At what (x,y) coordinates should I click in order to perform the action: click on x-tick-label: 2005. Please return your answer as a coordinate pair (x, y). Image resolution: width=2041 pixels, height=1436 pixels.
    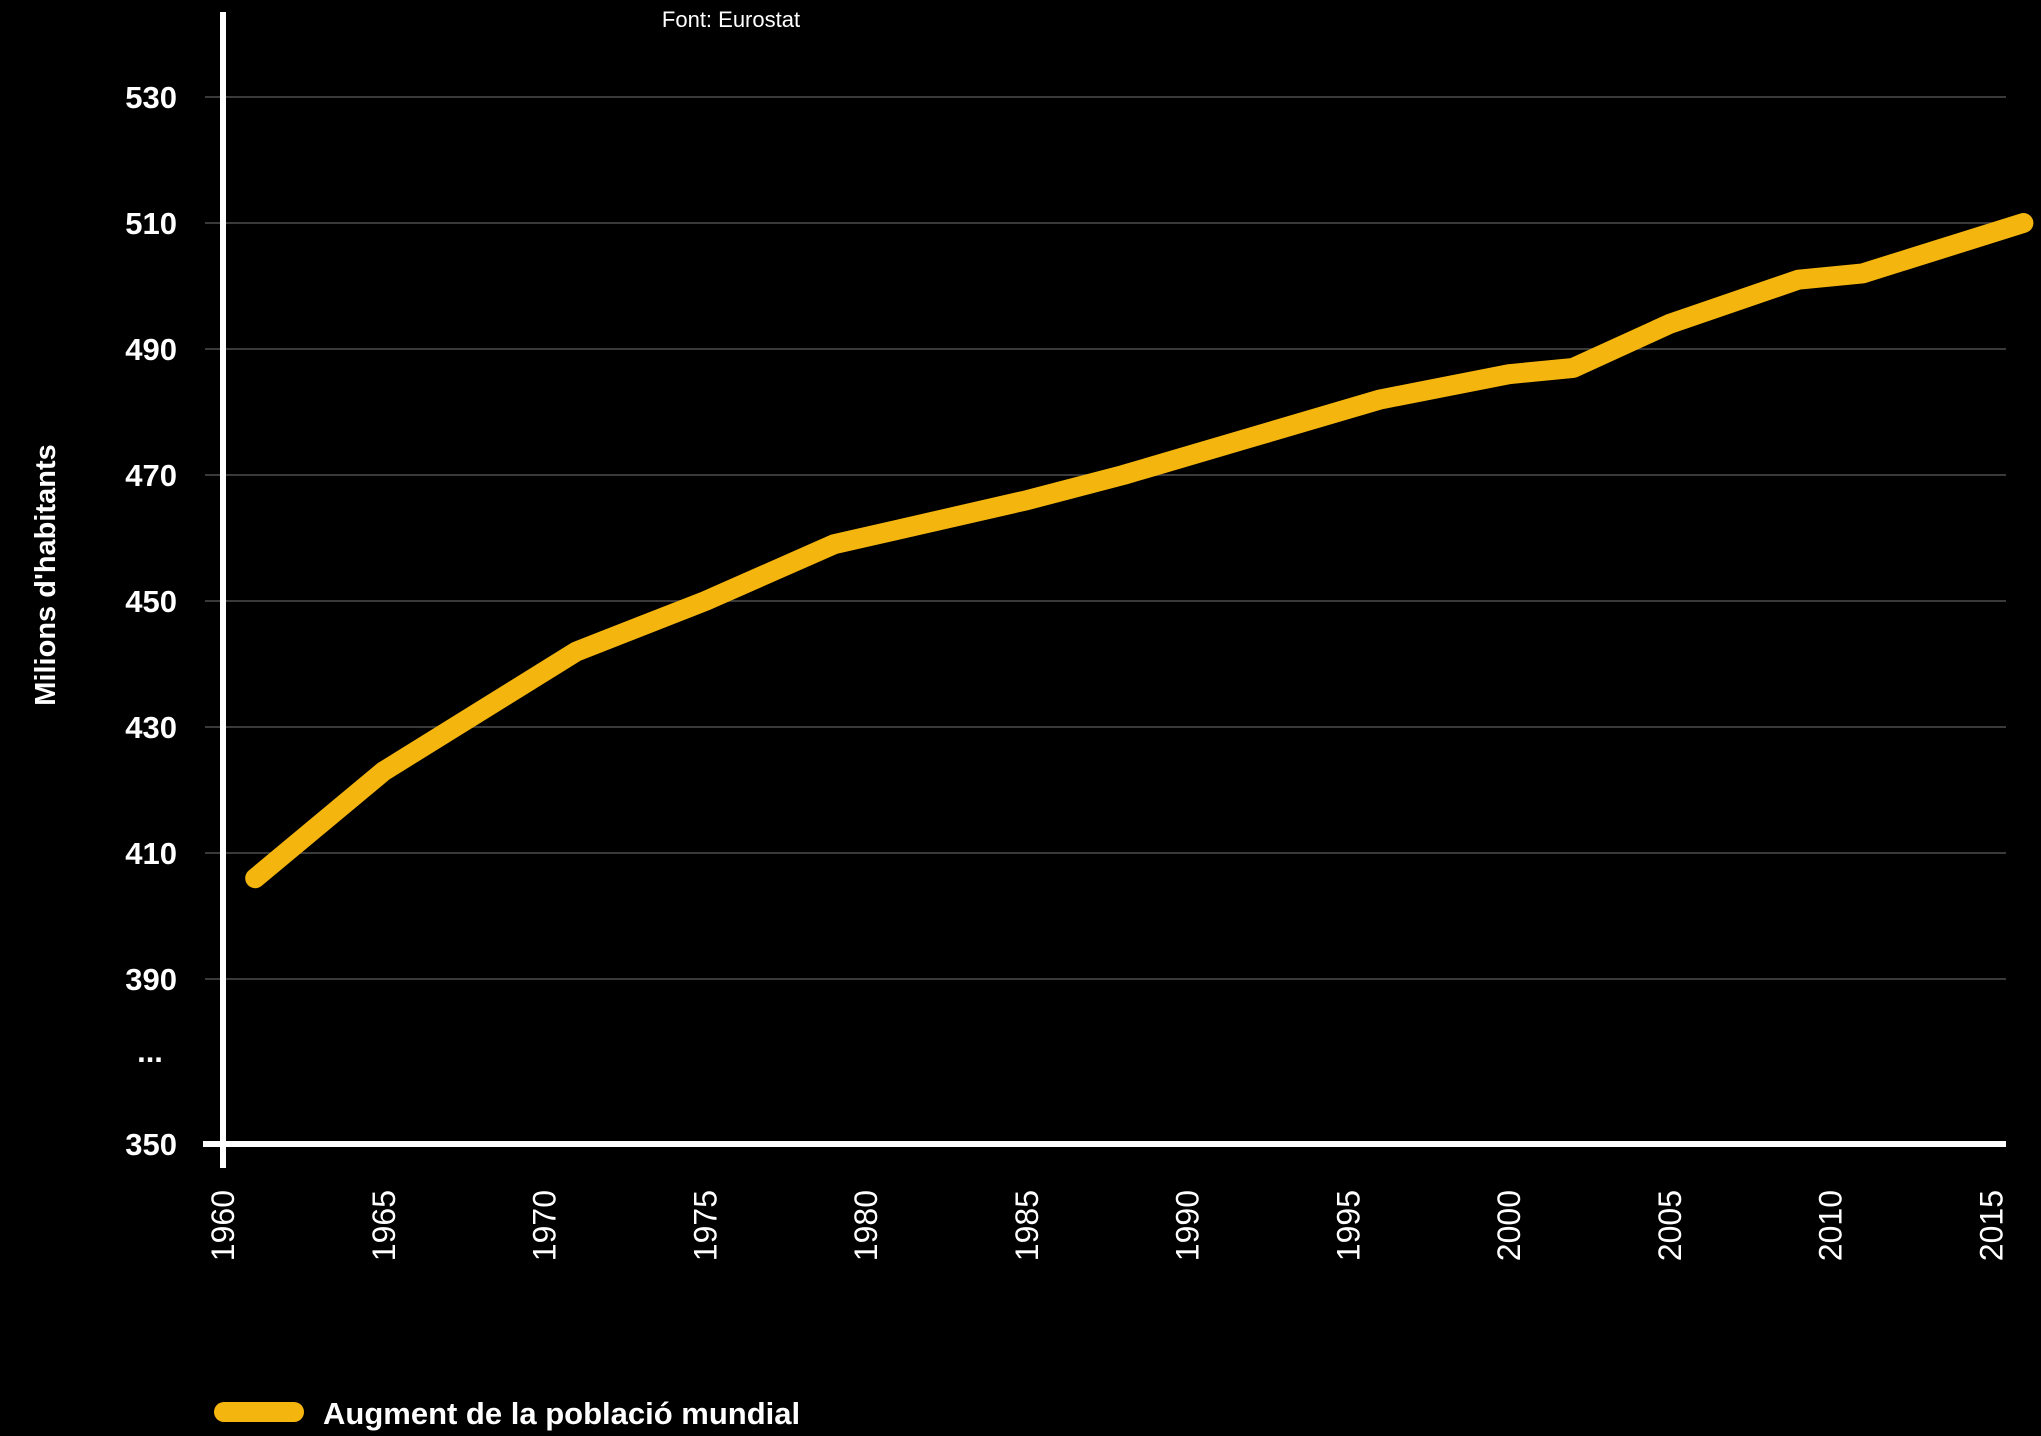
    Looking at the image, I should click on (1670, 1225).